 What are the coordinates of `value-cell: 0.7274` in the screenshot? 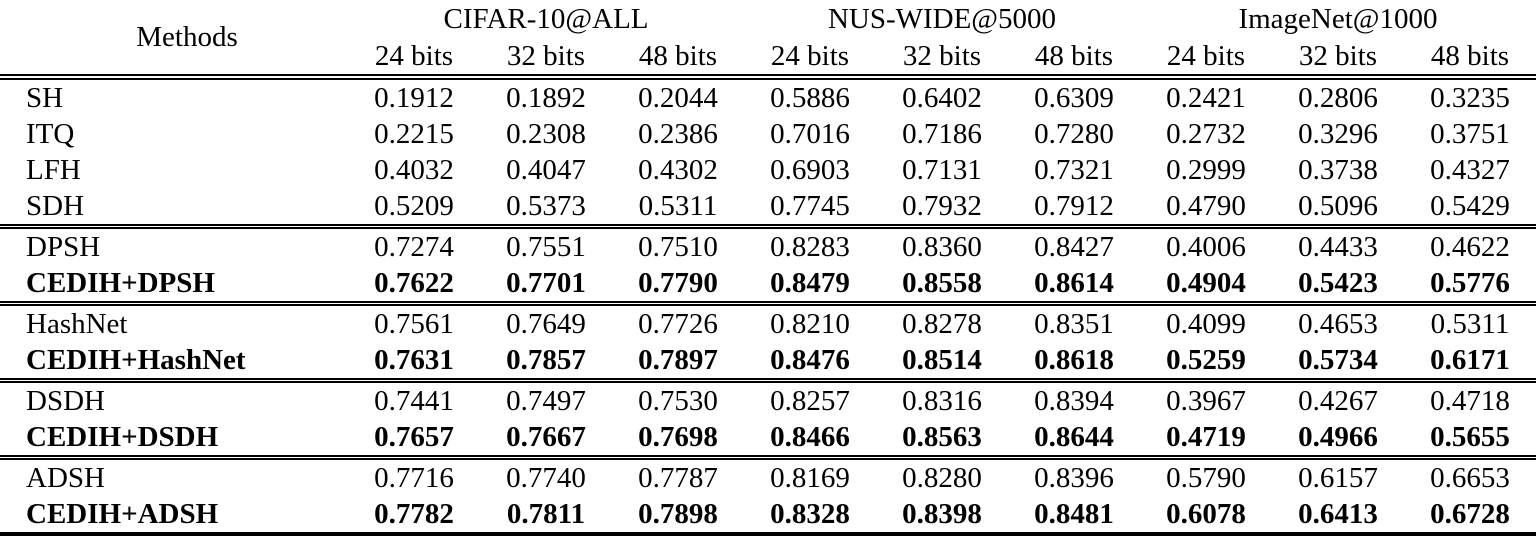 It's located at (414, 247).